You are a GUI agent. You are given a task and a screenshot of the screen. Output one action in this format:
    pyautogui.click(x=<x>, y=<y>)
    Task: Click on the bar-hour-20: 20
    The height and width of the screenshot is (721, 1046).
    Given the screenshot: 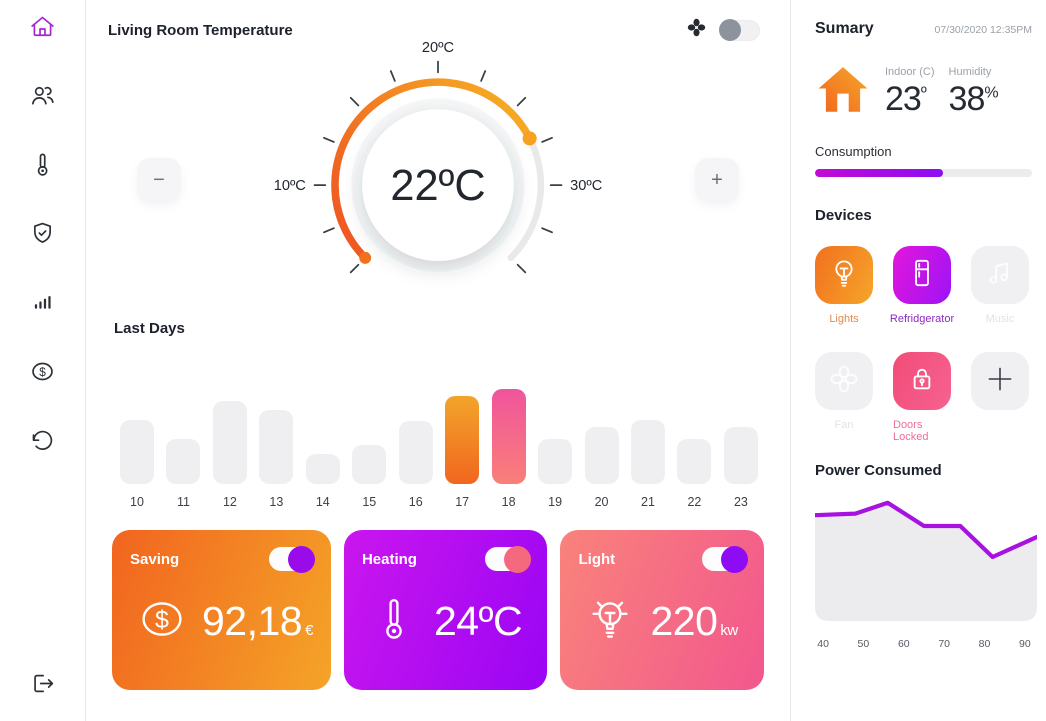 What is the action you would take?
    pyautogui.click(x=601, y=468)
    